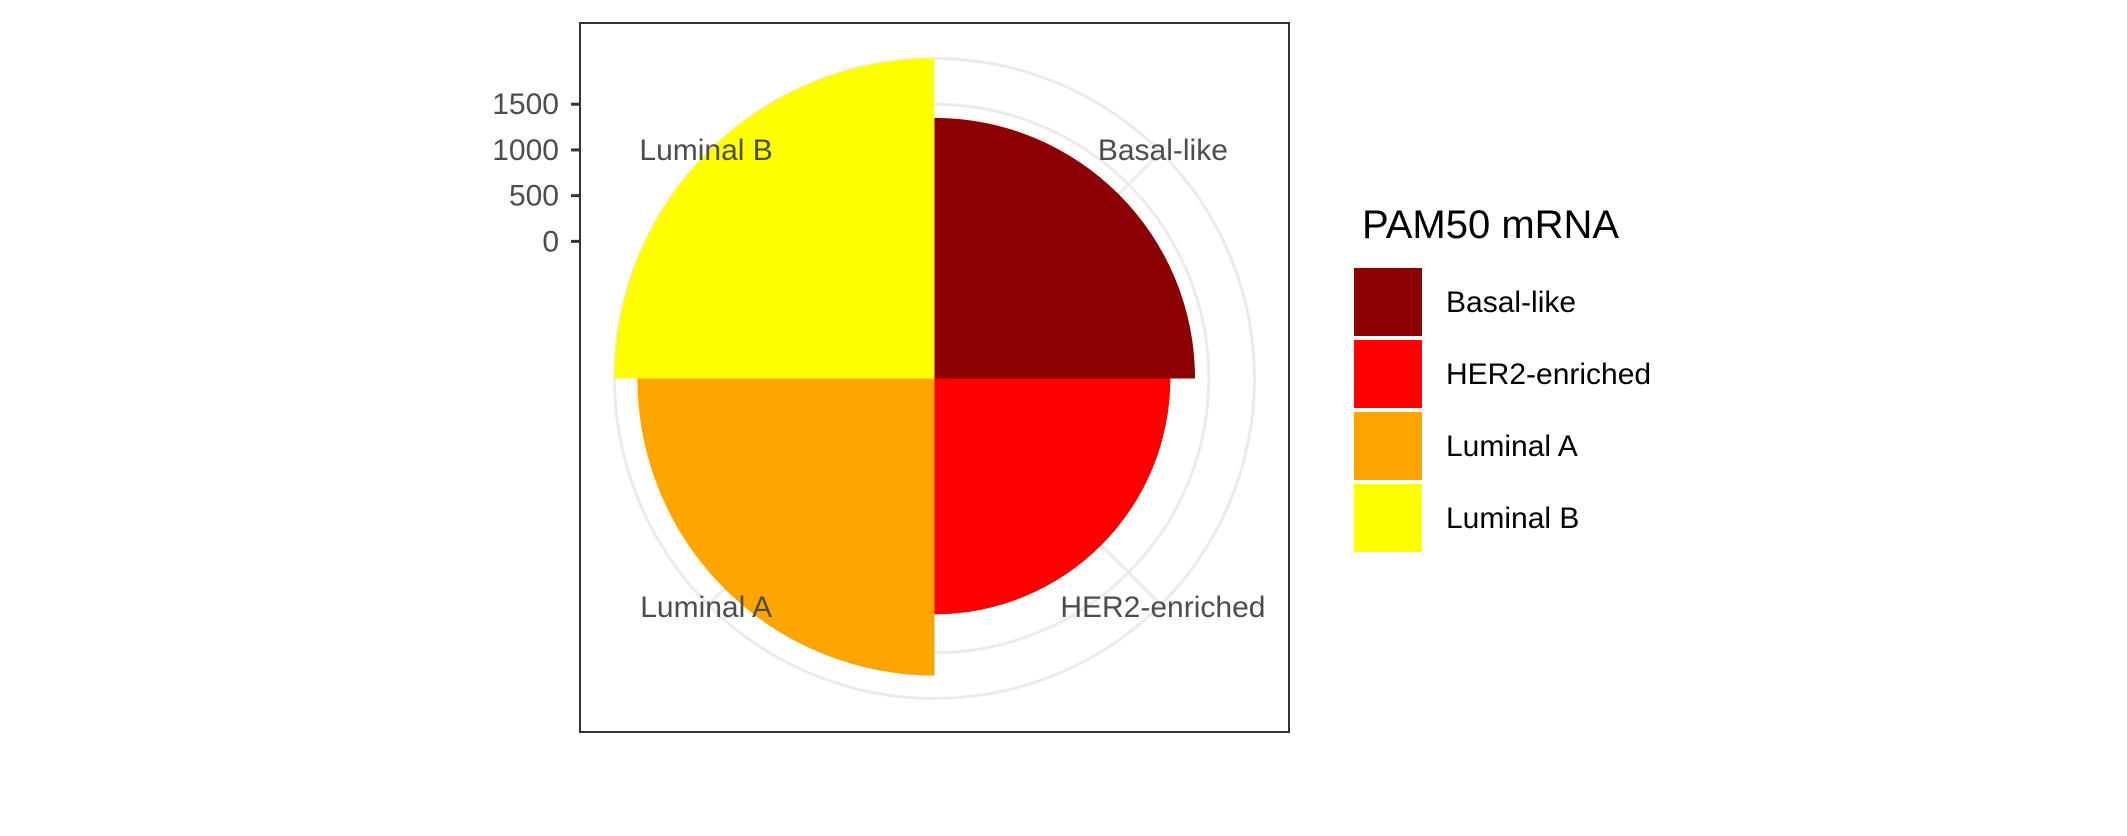 This screenshot has width=2127, height=836. What do you see at coordinates (1388, 446) in the screenshot?
I see `legend-key-luminal-a` at bounding box center [1388, 446].